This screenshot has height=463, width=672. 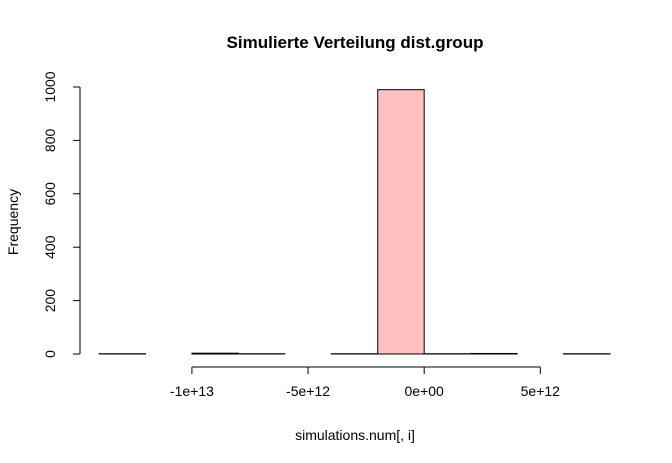 I want to click on y-axis-label: Frequency, so click(x=13, y=222).